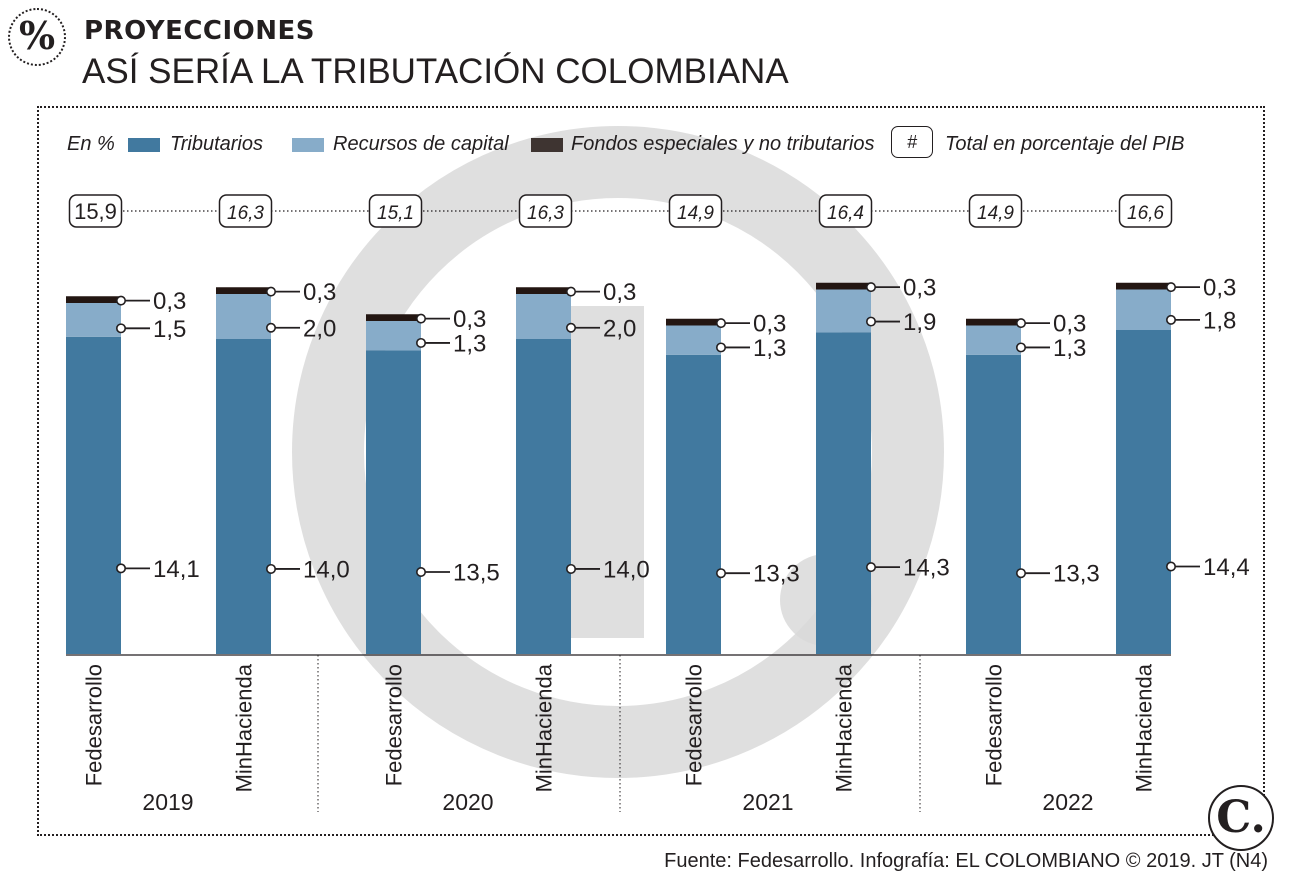 The height and width of the screenshot is (877, 1297). What do you see at coordinates (619, 328) in the screenshot?
I see `value-label-recursos-4: 2,0` at bounding box center [619, 328].